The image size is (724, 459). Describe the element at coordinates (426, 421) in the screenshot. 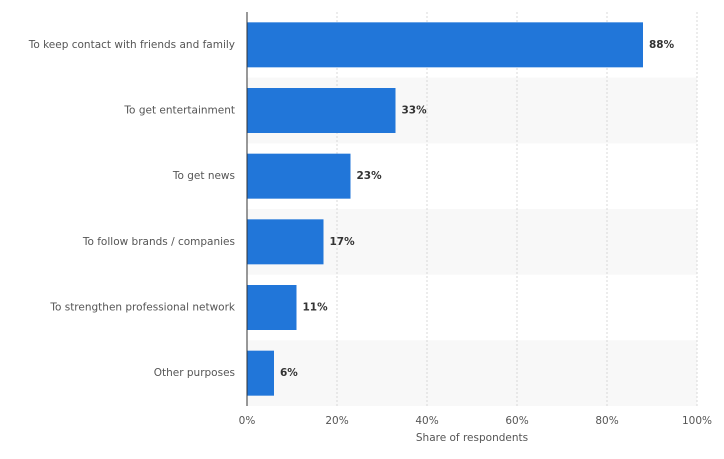

I see `x-tick-label: 40%` at that location.